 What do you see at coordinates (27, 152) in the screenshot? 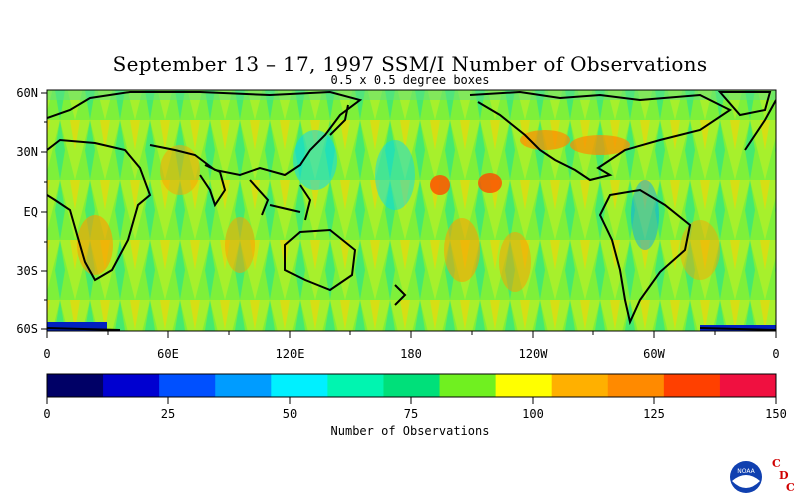
I see `lat-label: 30N` at bounding box center [27, 152].